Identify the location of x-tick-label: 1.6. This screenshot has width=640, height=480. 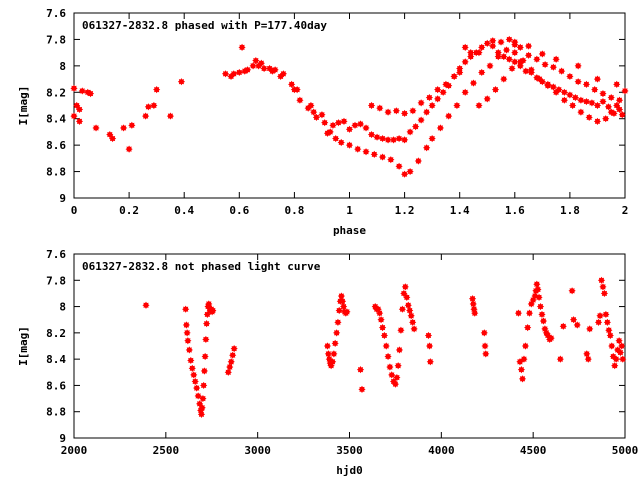
(515, 210).